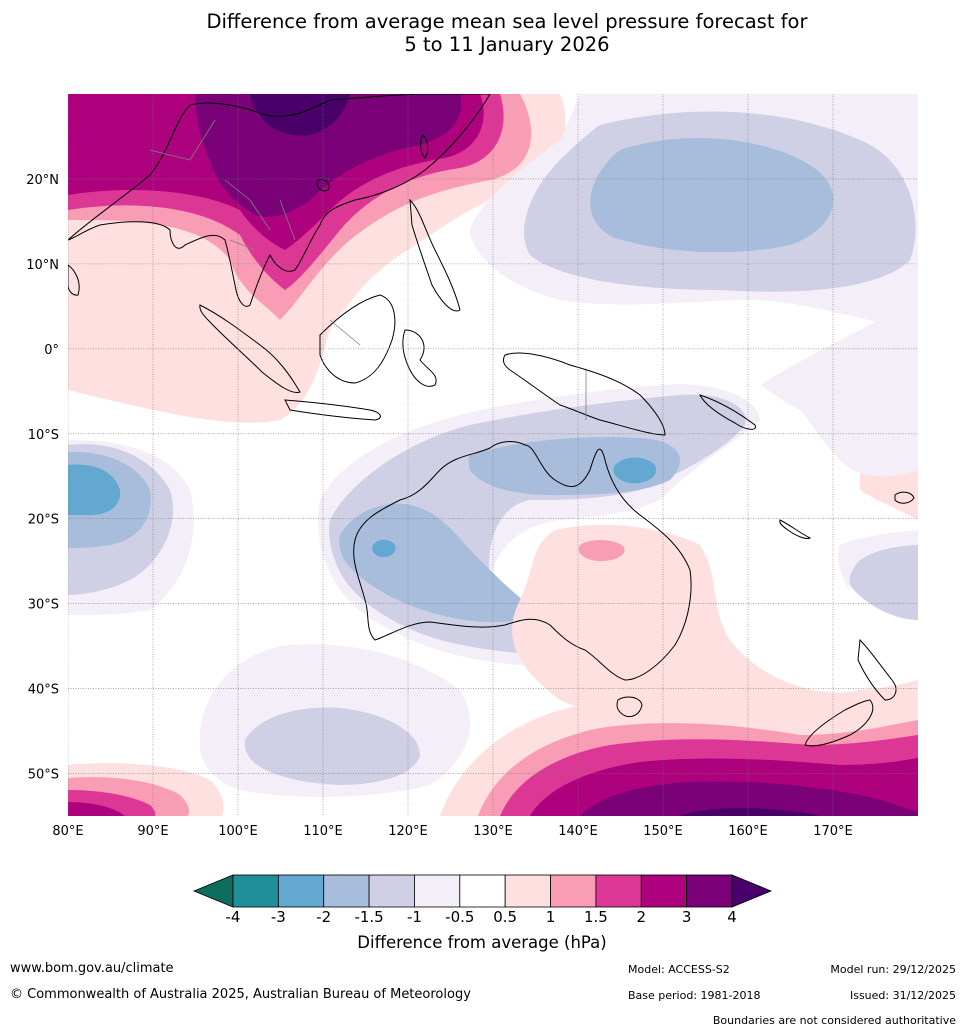 The image size is (965, 1035). I want to click on coastline-sri-lanka, so click(74, 280).